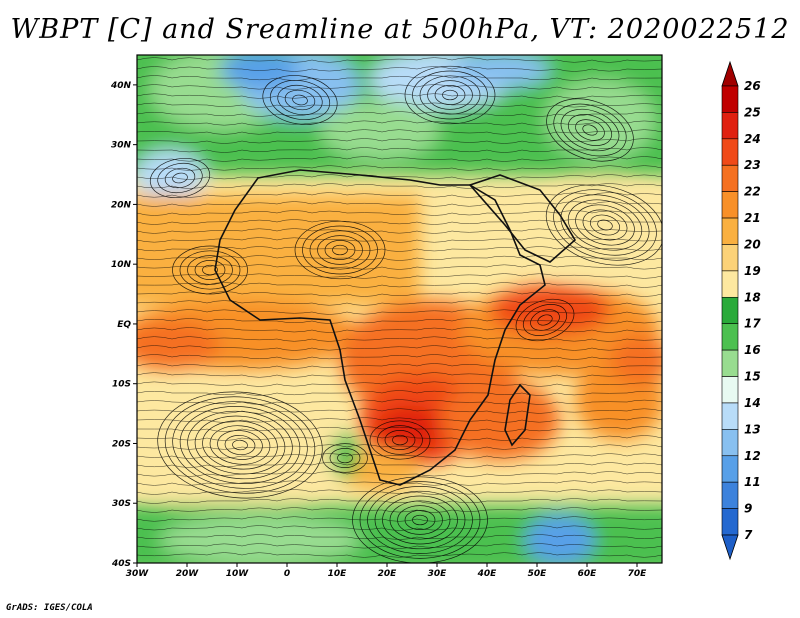 This screenshot has height=618, width=800. Describe the element at coordinates (741, 310) in the screenshot. I see `colorbar: 26 25 24 23 22 21 20 19 18 17 16 15 14 13 12 11 9 7` at that location.